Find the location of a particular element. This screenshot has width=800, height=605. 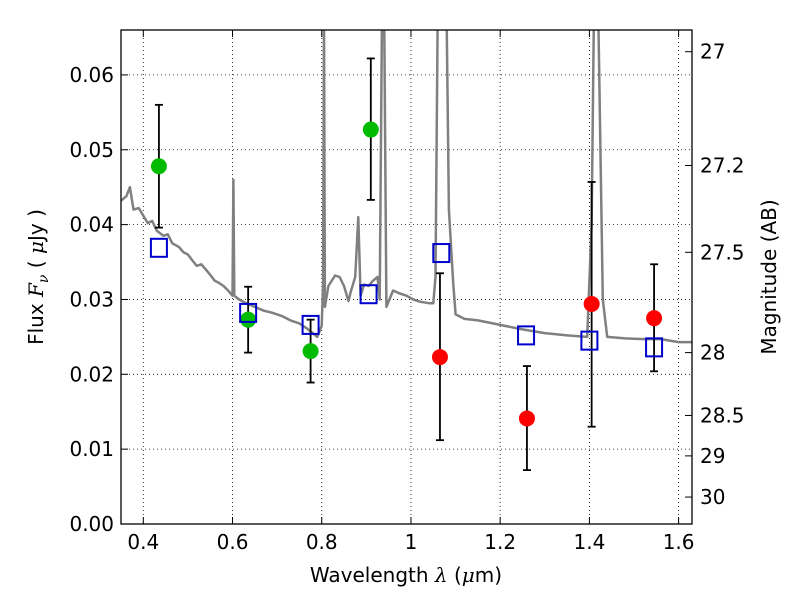

y2-tick-label: 27.5 is located at coordinates (722, 252).